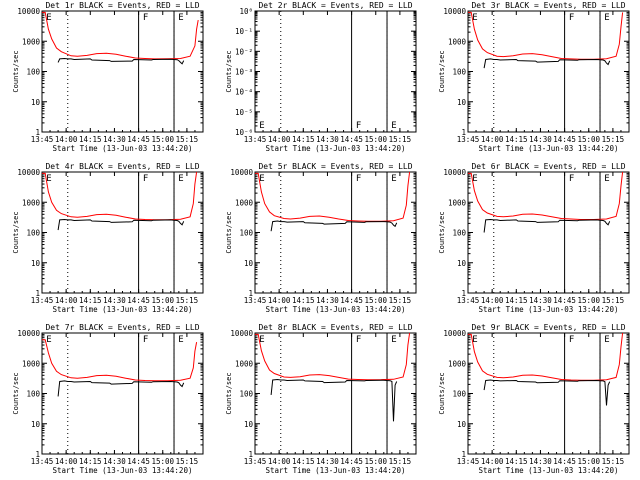 The width and height of the screenshot is (640, 480). What do you see at coordinates (244, 31) in the screenshot?
I see `y-tick-label: 10⁻¹` at bounding box center [244, 31].